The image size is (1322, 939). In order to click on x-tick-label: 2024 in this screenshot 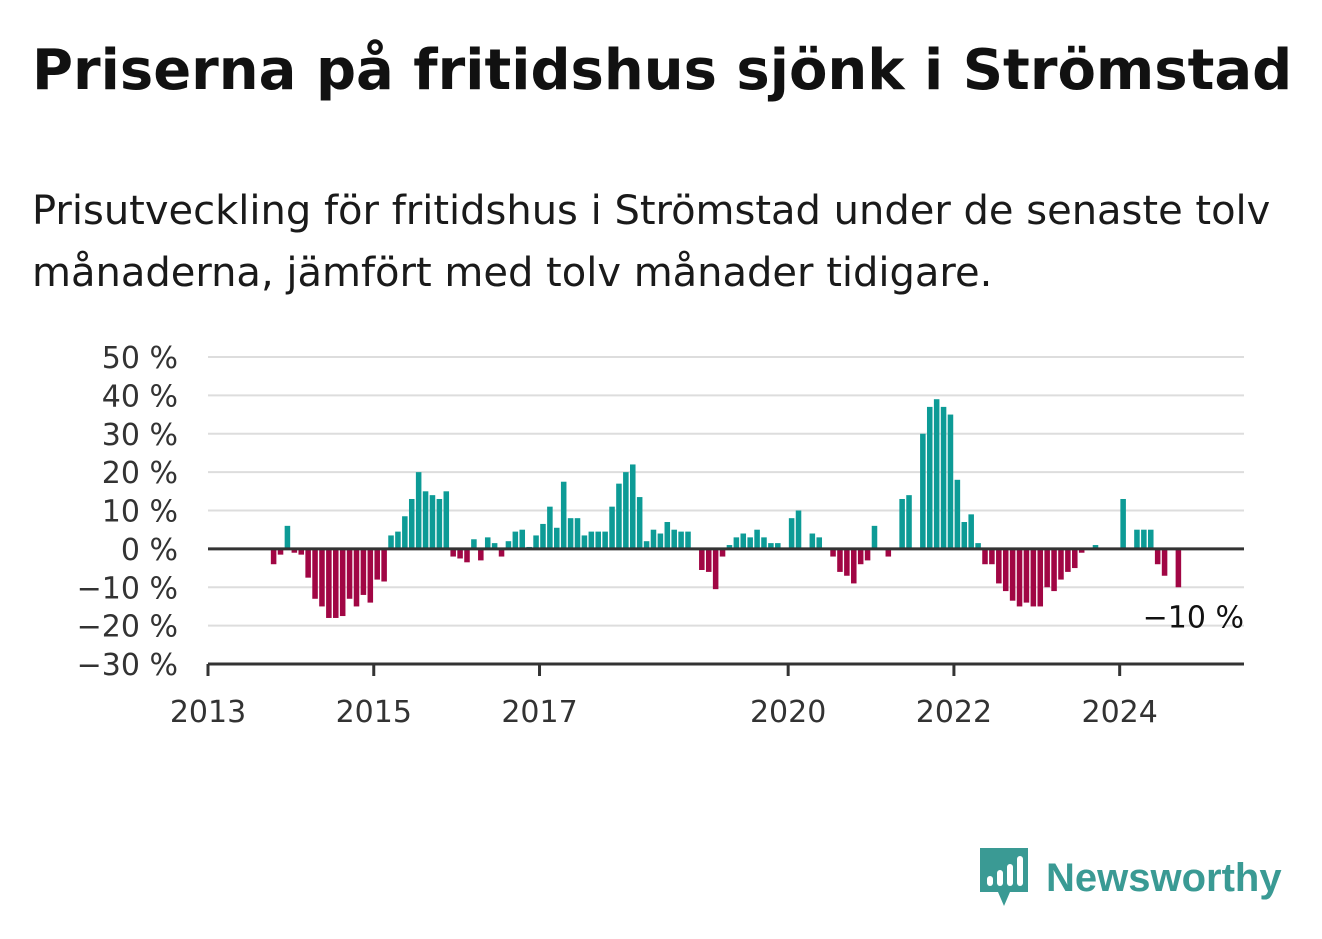, I will do `click(1120, 712)`.